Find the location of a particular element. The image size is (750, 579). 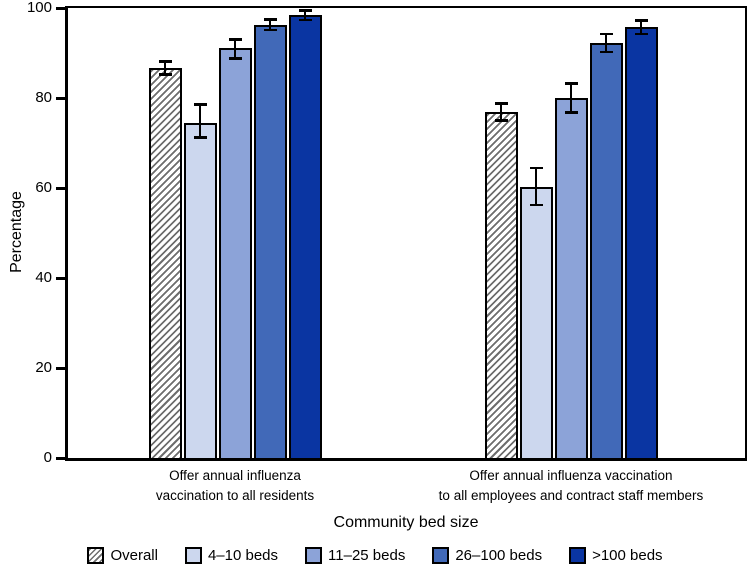

bar-26-100-beds-group2 is located at coordinates (606, 250).